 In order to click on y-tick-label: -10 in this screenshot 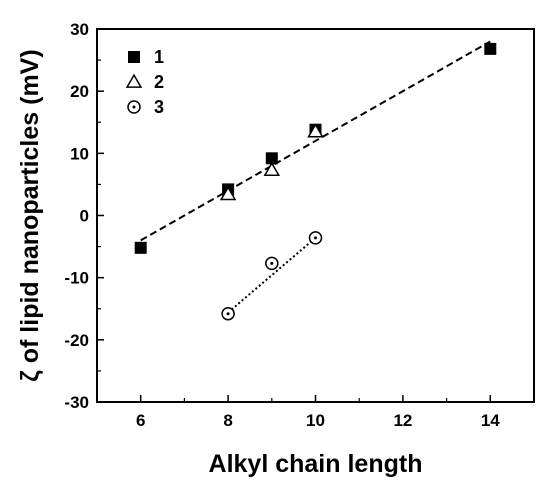, I will do `click(76, 278)`.